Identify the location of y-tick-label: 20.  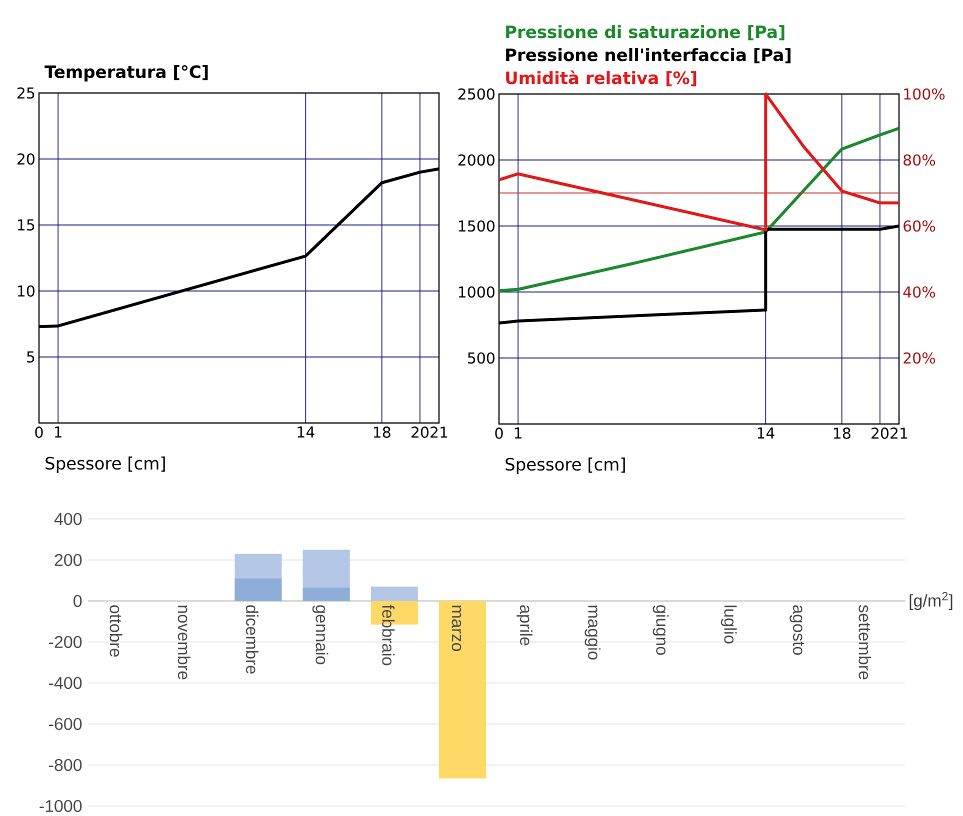
(25, 159).